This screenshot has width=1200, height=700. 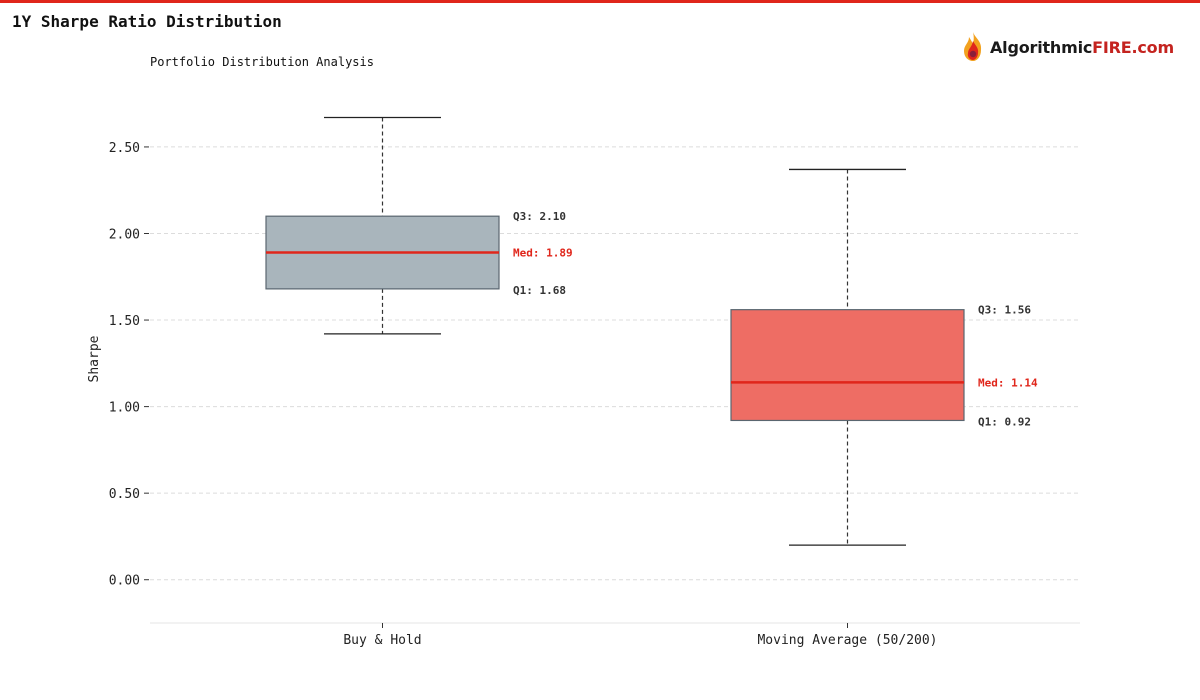 I want to click on median-label: Med: 1.14, so click(x=1008, y=382).